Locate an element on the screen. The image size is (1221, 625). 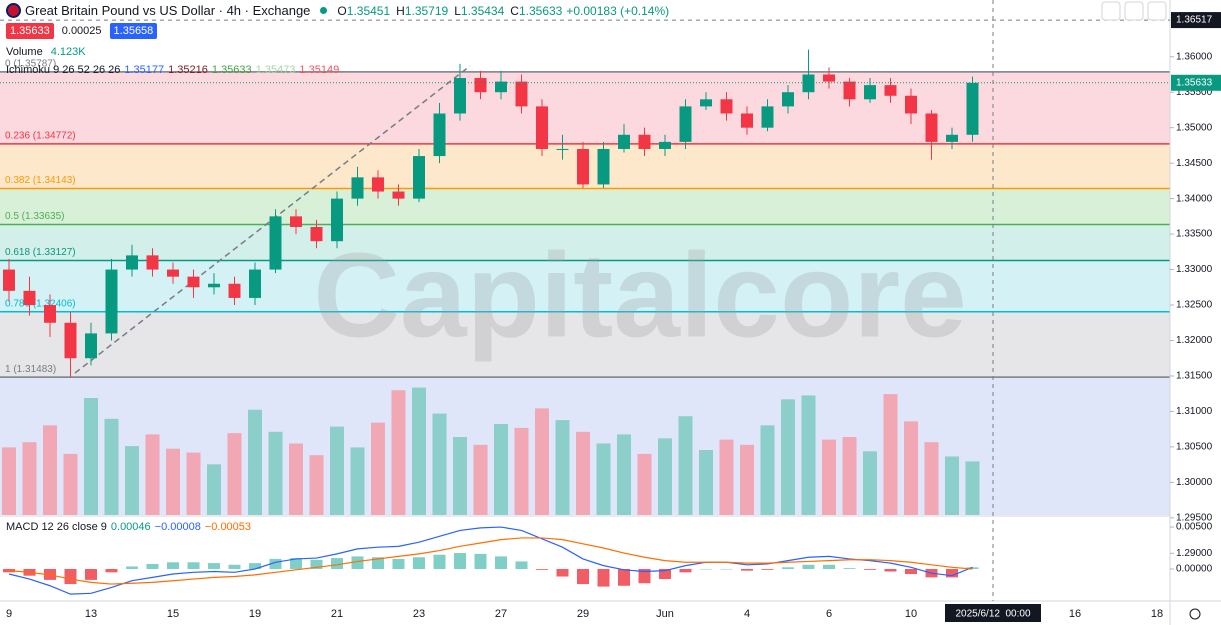
ichimoku-value: 1.35149 is located at coordinates (319, 70).